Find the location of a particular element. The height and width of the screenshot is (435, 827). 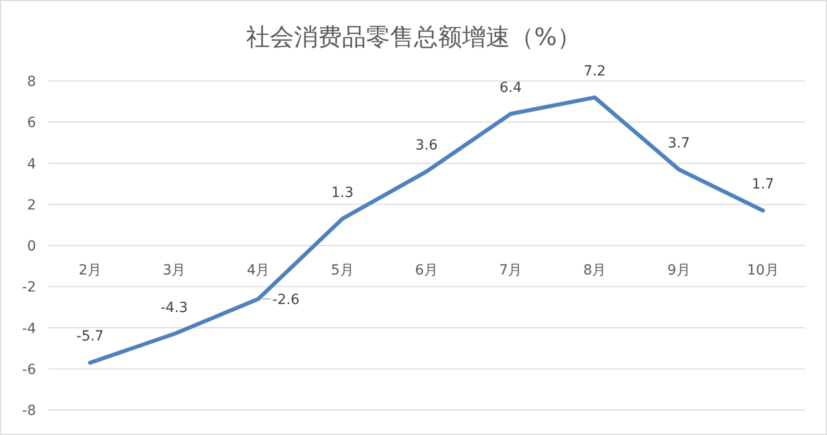

data-label: 1.3 is located at coordinates (342, 192).